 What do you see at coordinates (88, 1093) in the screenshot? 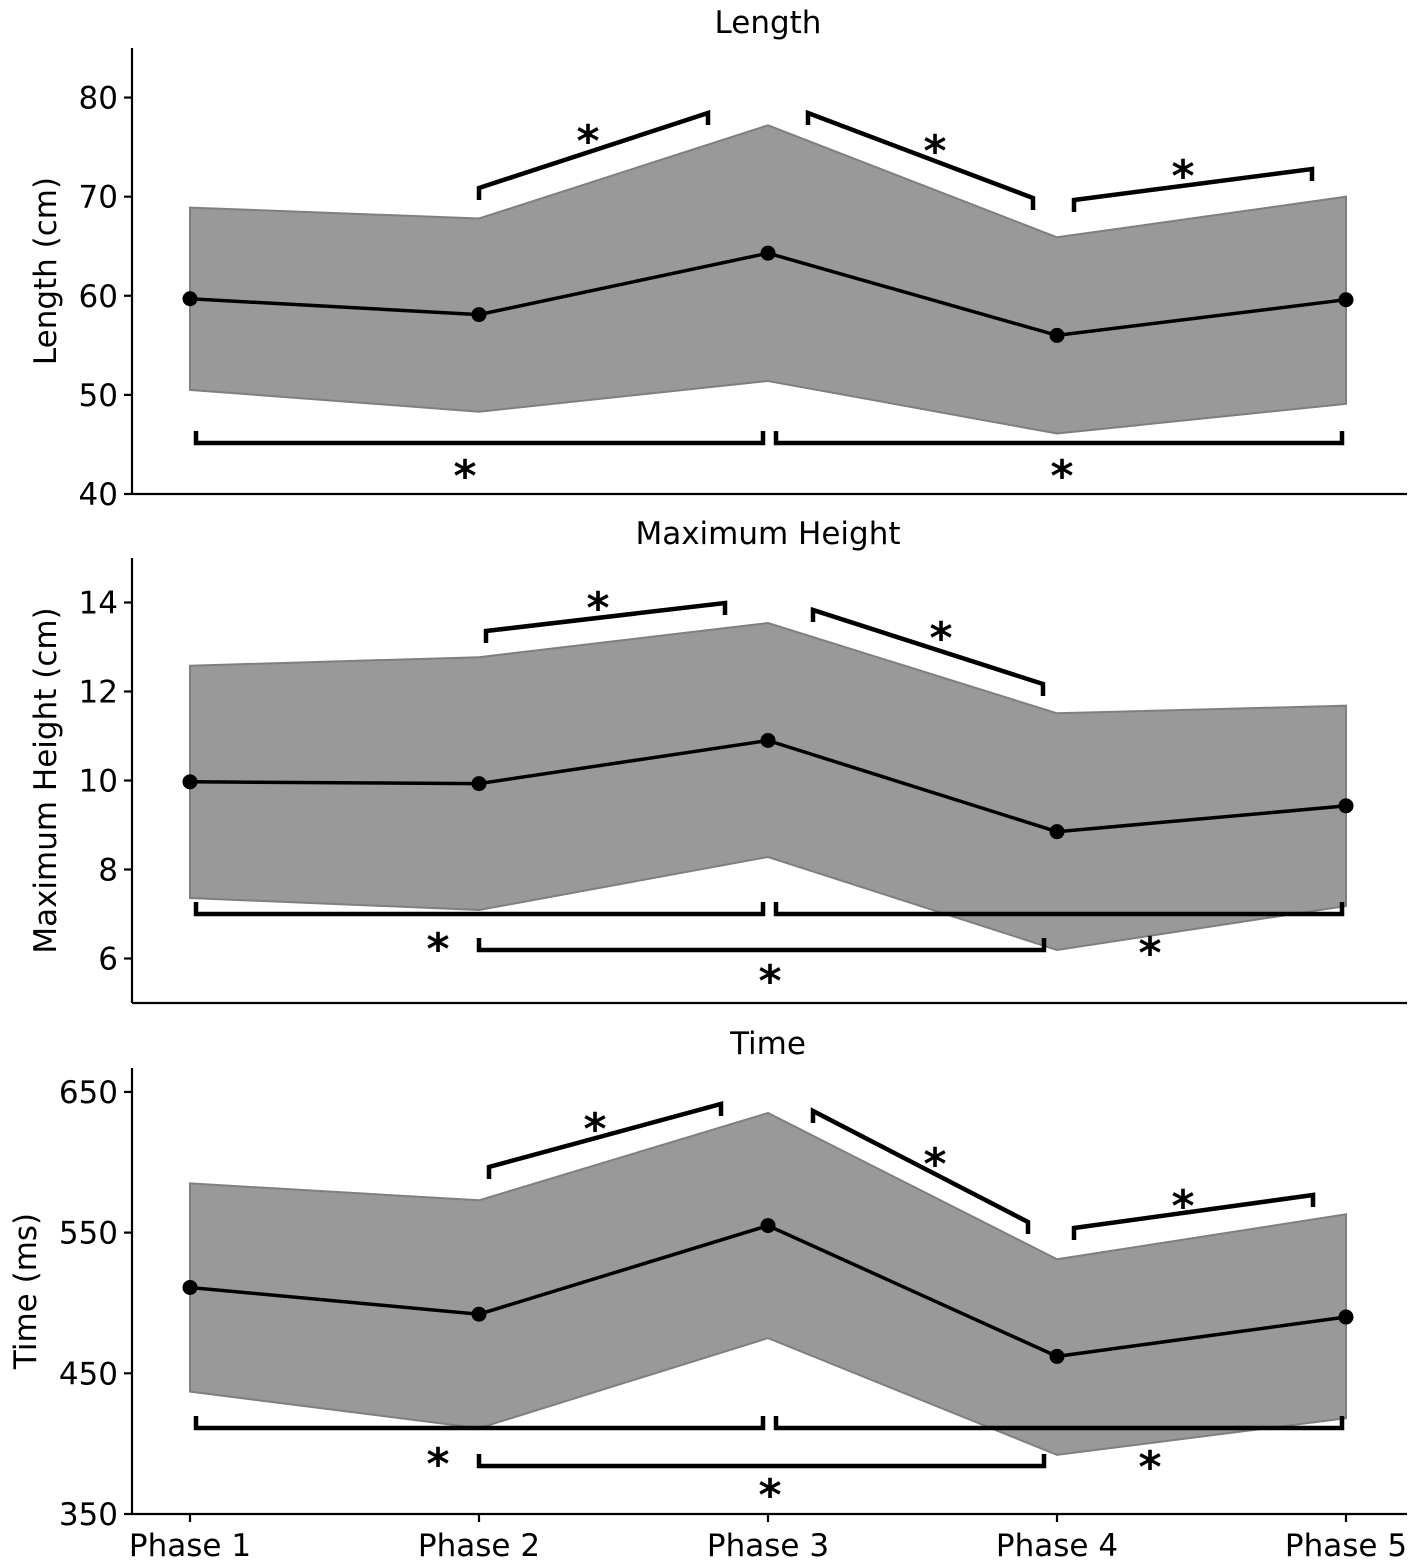
I see `y-tick-label: 650` at bounding box center [88, 1093].